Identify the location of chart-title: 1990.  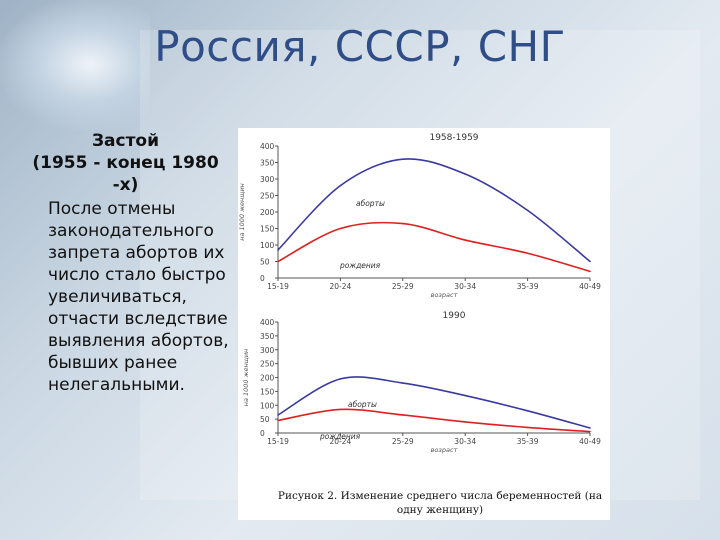
(454, 316).